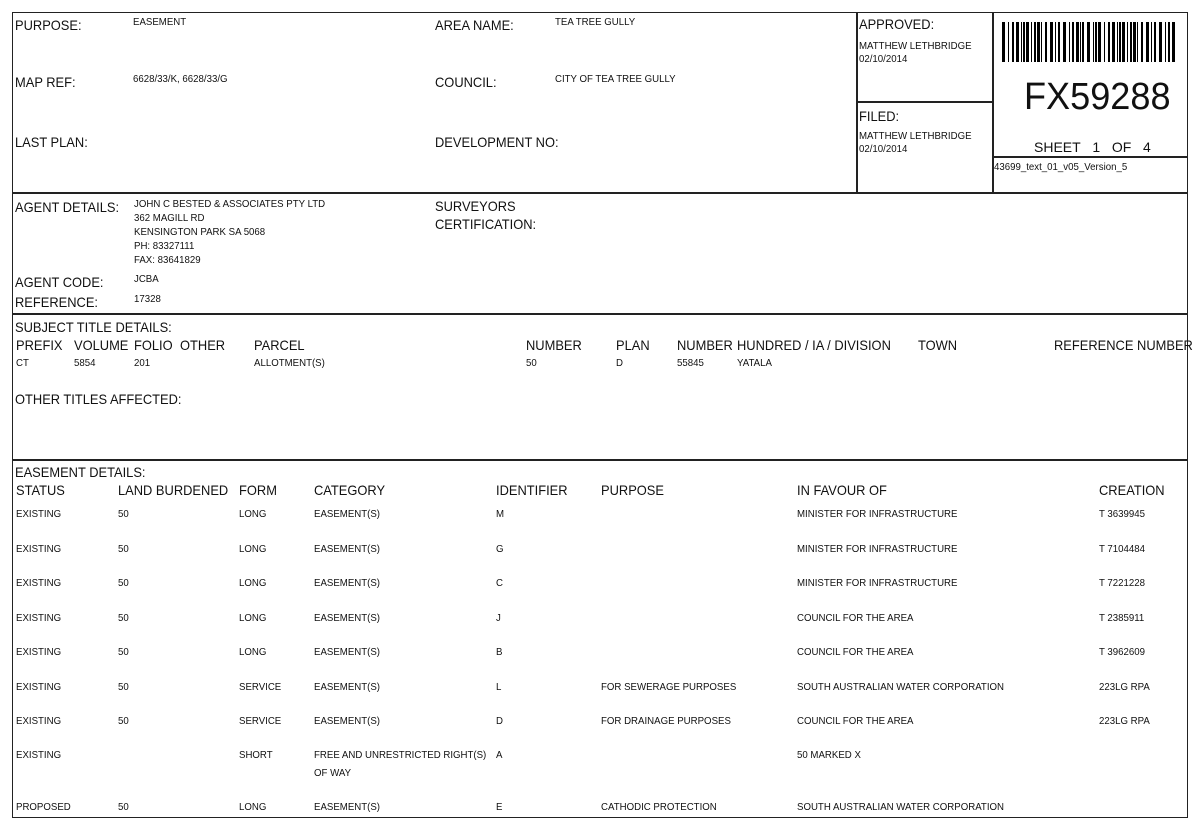 Image resolution: width=1200 pixels, height=827 pixels. What do you see at coordinates (666, 721) in the screenshot?
I see `easement-cell: FOR DRAINAGE PURPOSES` at bounding box center [666, 721].